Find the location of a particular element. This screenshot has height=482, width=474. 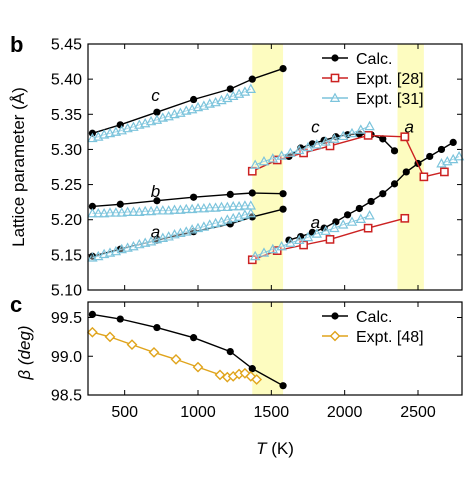

y-tick-label: 5.25 is located at coordinates (66, 185).